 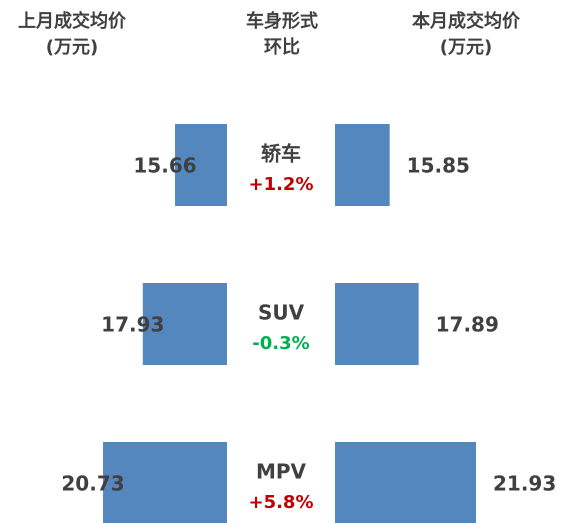 I want to click on center-header: 车身形式, so click(x=282, y=21).